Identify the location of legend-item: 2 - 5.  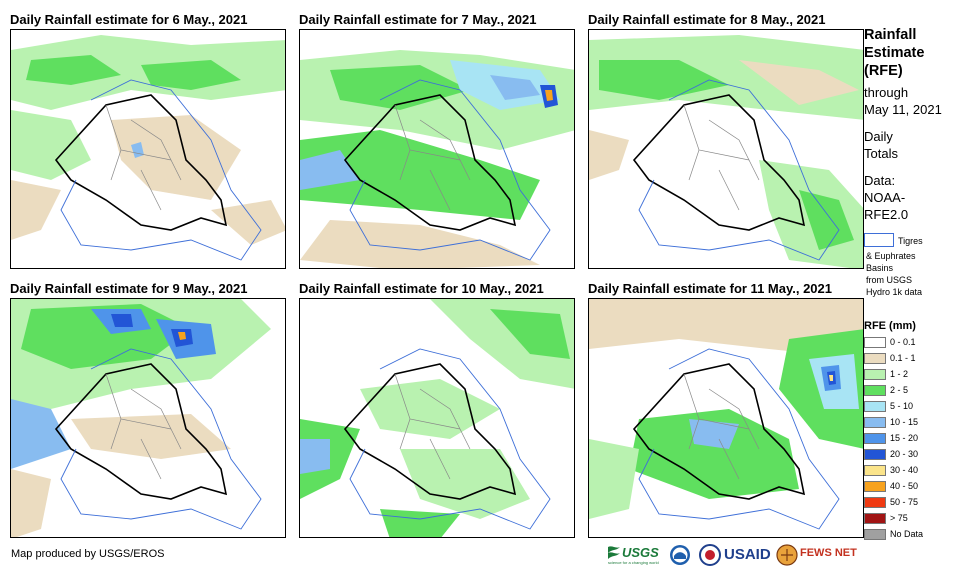
(914, 391).